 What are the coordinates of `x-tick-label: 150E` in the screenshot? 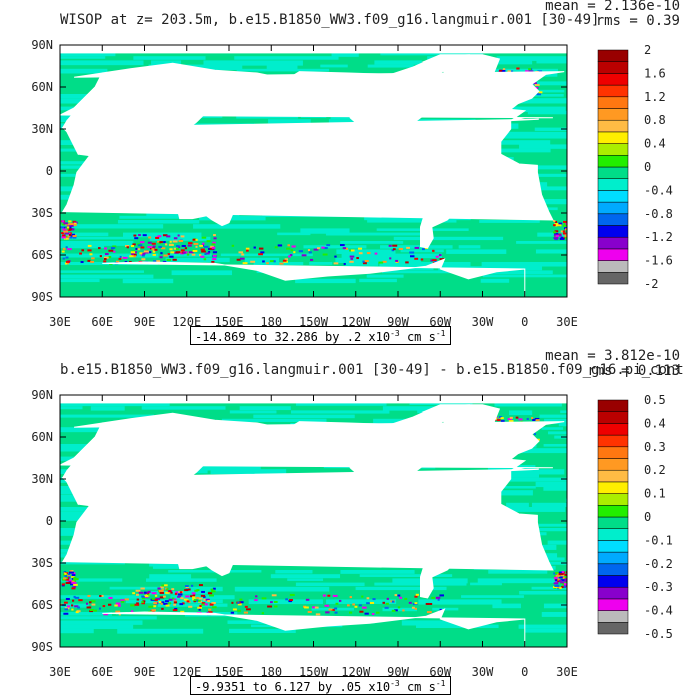 It's located at (229, 322).